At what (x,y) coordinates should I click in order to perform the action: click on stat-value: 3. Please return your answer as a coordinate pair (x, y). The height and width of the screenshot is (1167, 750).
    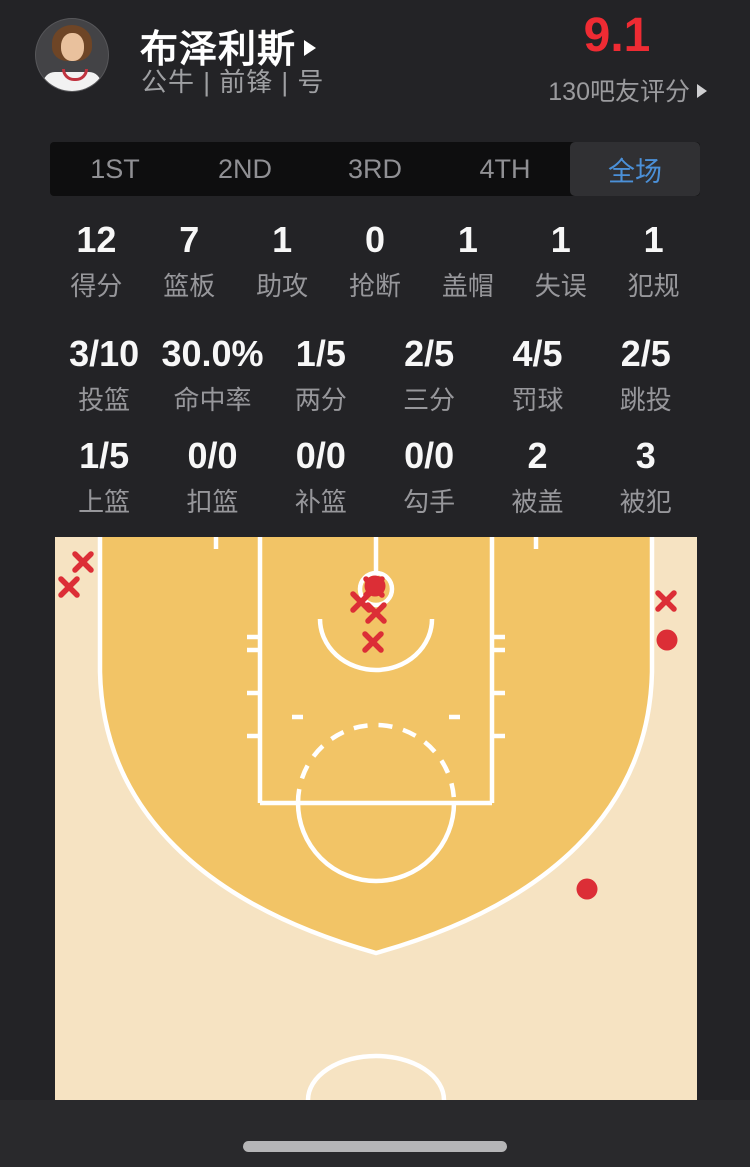
    Looking at the image, I should click on (645, 455).